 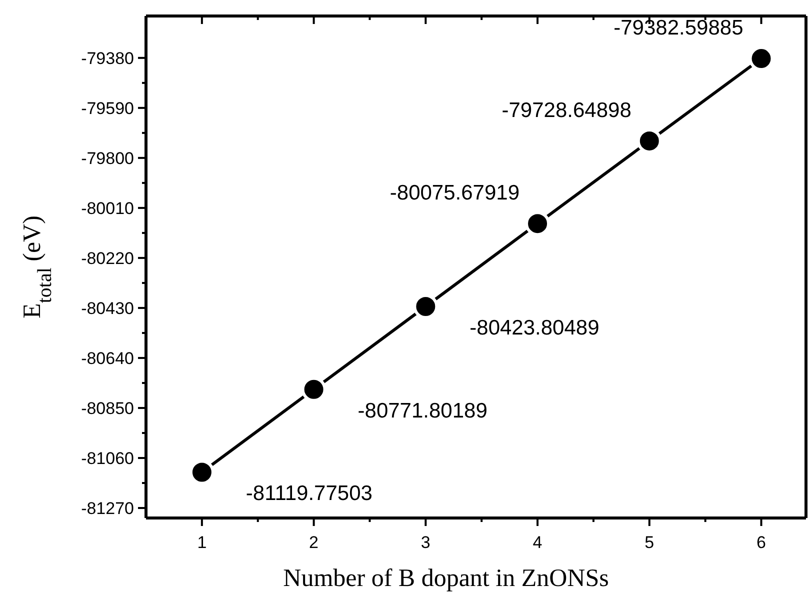 I want to click on data-label: -79728.64898, so click(x=567, y=110).